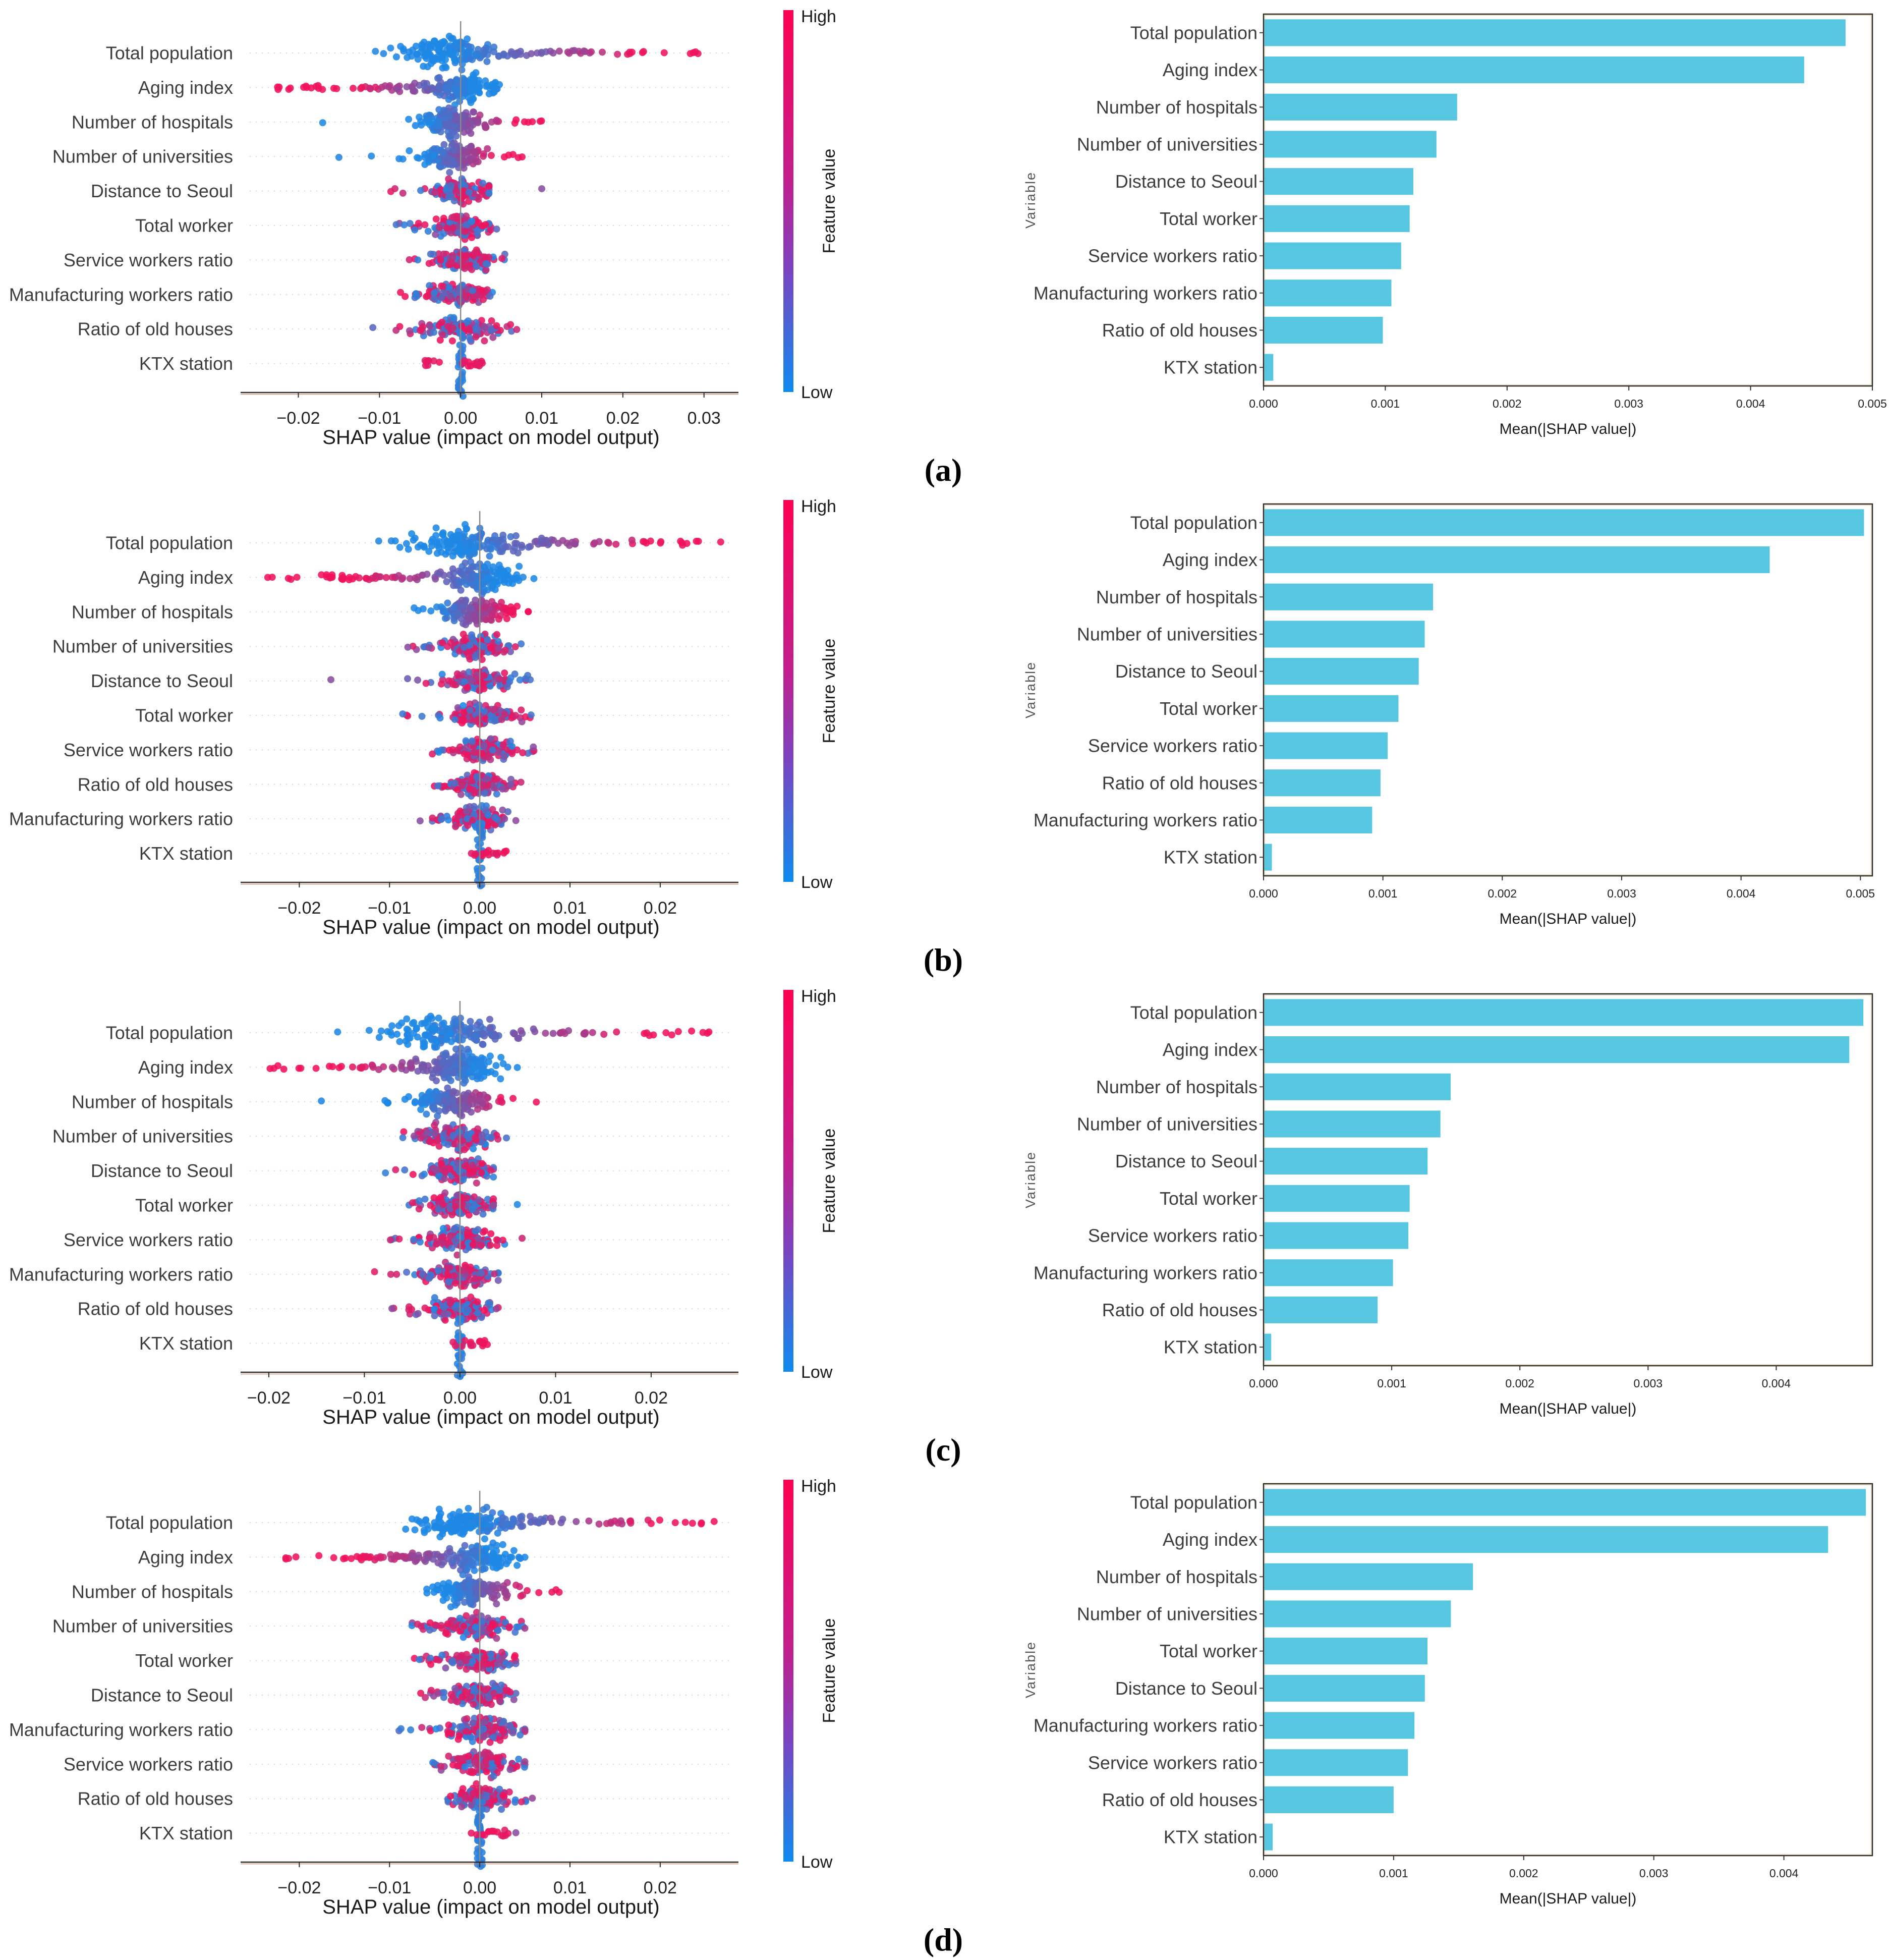 The width and height of the screenshot is (1889, 1960). I want to click on x-tick-label: 0.003, so click(1649, 1383).